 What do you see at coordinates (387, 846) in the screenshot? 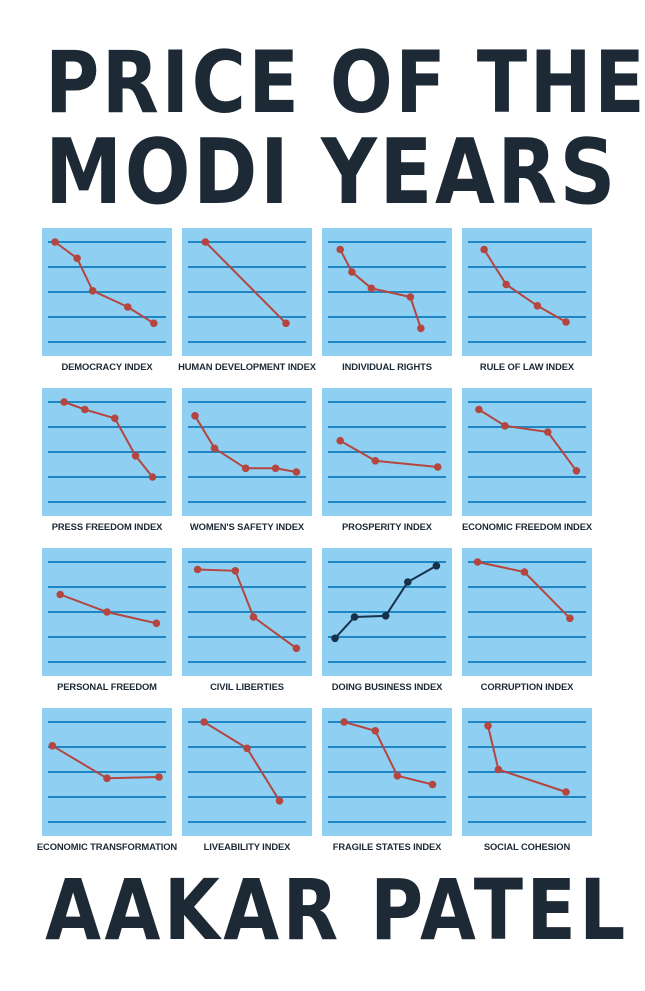
I see `chart-label: FRAGILE STATES INDEX` at bounding box center [387, 846].